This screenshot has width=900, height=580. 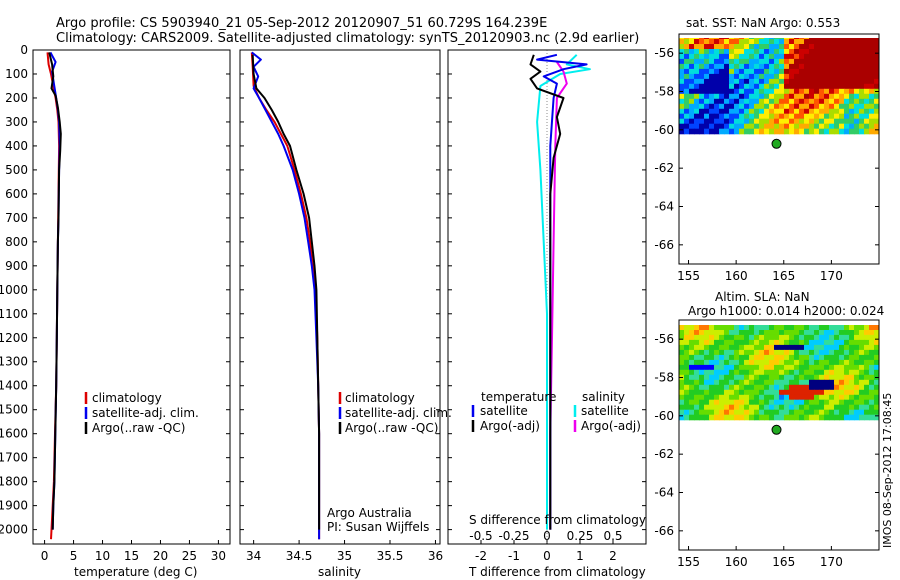 I want to click on legend-argo-label: Argo(..raw -QC), so click(x=138, y=428).